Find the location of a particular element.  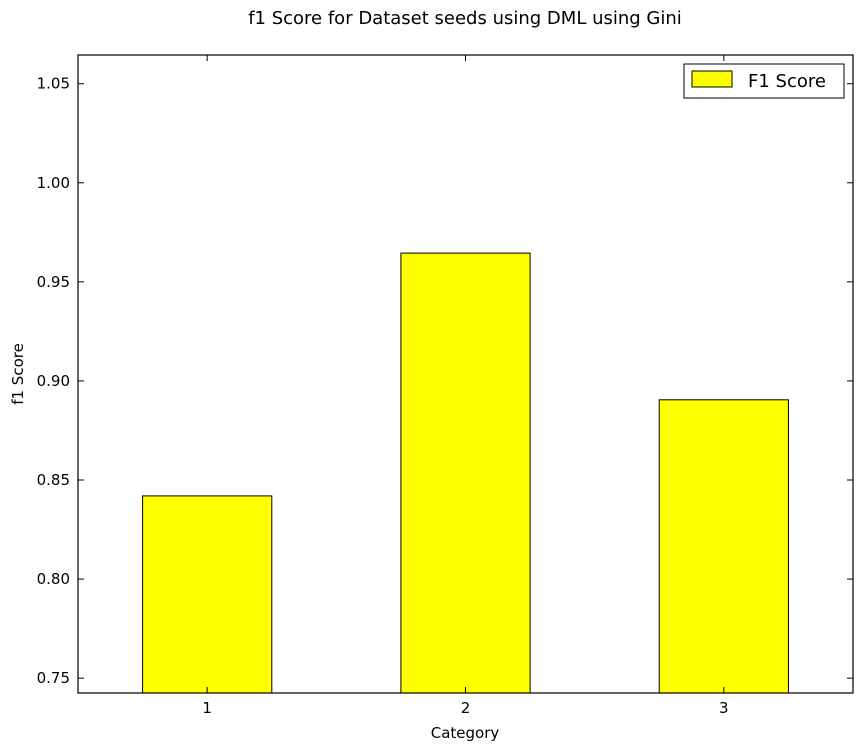

legend: F1 Score is located at coordinates (764, 81).